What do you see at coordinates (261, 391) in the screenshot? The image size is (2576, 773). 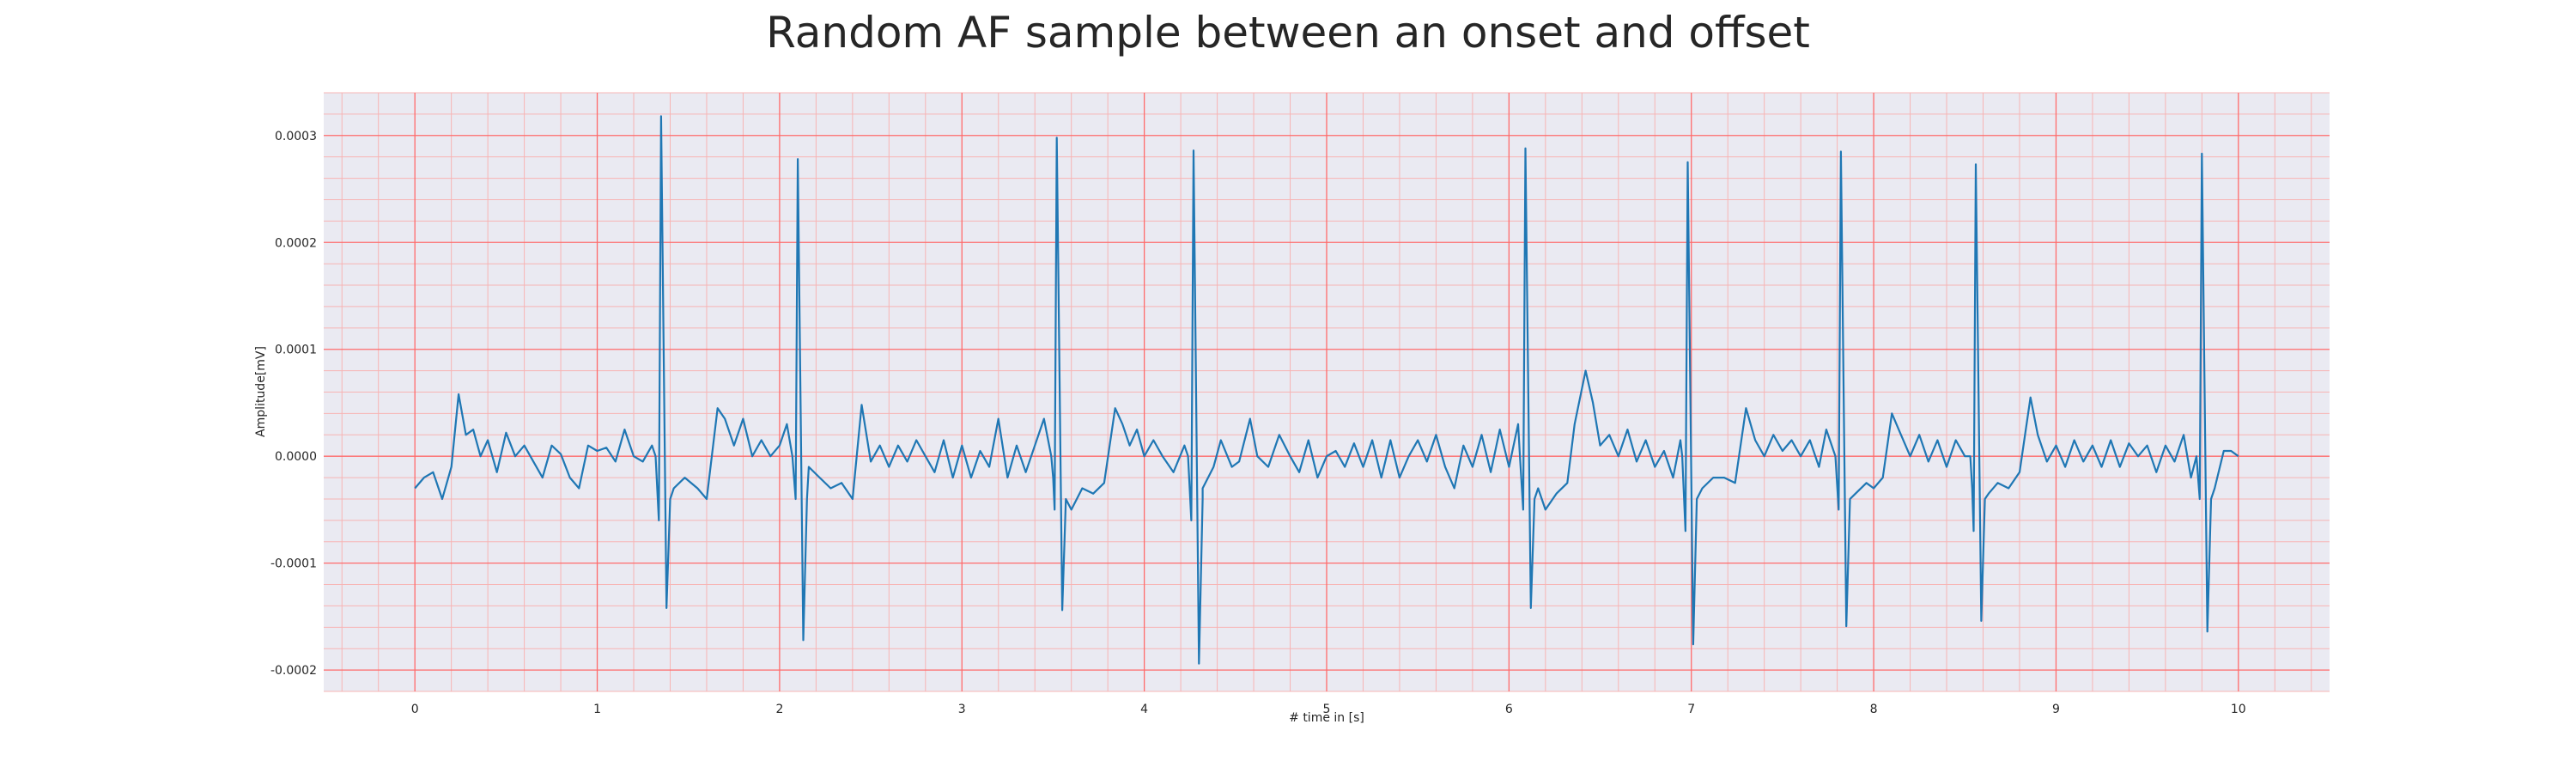 I see `y-axis-label: Amplitude[mV]` at bounding box center [261, 391].